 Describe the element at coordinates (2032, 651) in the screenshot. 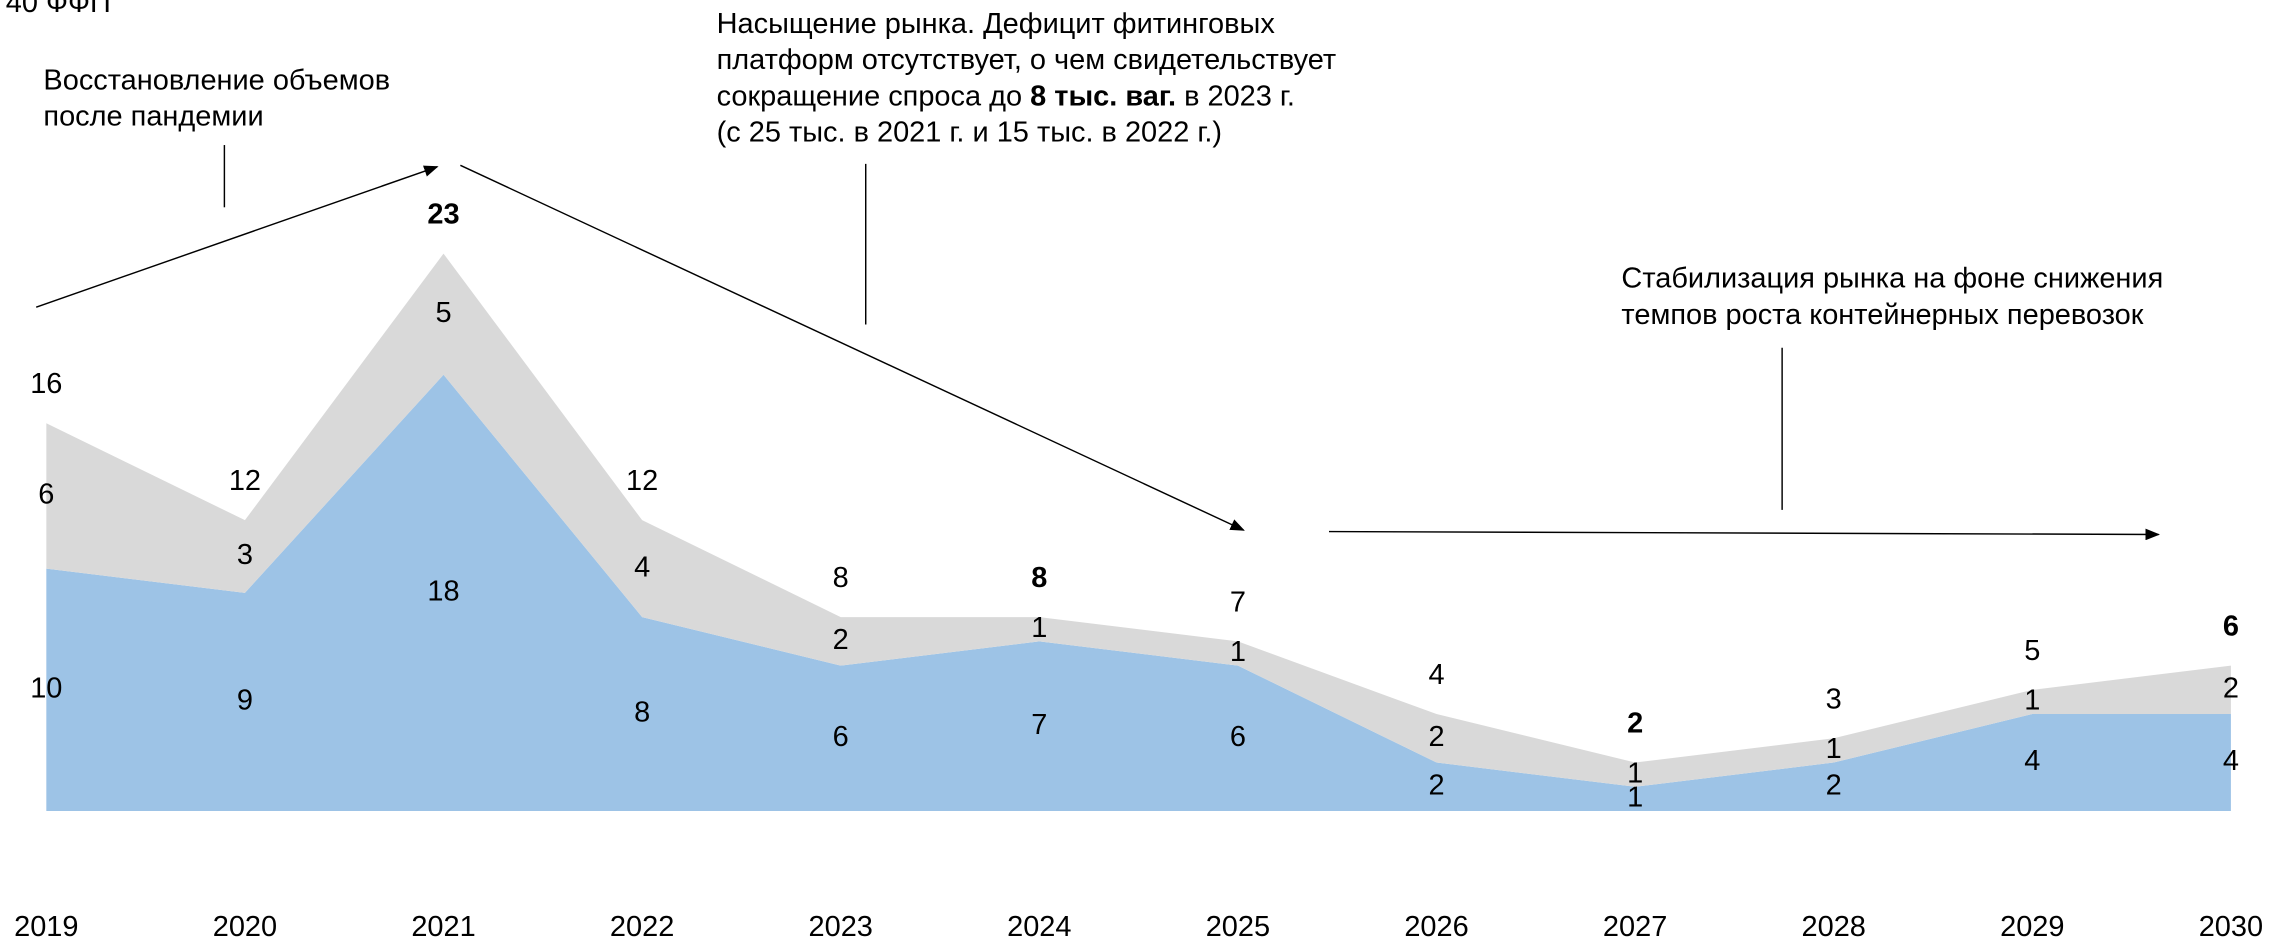

I see `total-label: 5` at that location.